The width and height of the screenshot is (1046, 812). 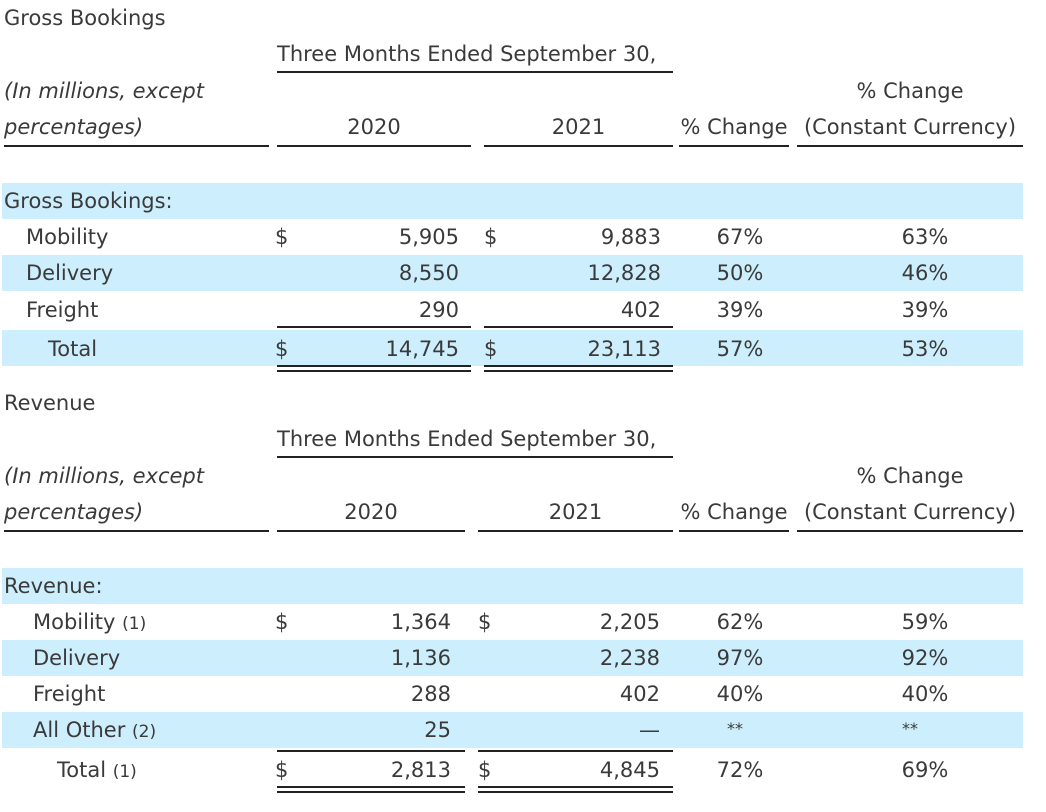 What do you see at coordinates (735, 728) in the screenshot?
I see `pct-change: **` at bounding box center [735, 728].